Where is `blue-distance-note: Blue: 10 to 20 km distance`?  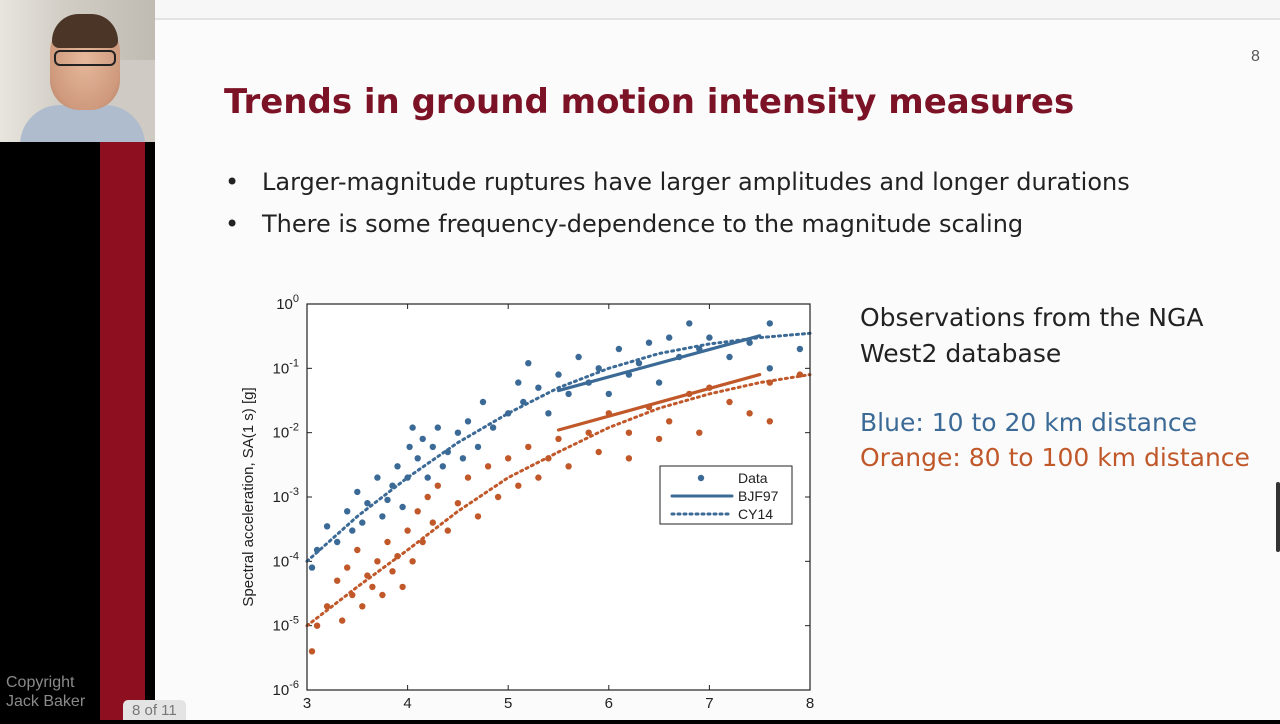
blue-distance-note: Blue: 10 to 20 km distance is located at coordinates (1028, 422).